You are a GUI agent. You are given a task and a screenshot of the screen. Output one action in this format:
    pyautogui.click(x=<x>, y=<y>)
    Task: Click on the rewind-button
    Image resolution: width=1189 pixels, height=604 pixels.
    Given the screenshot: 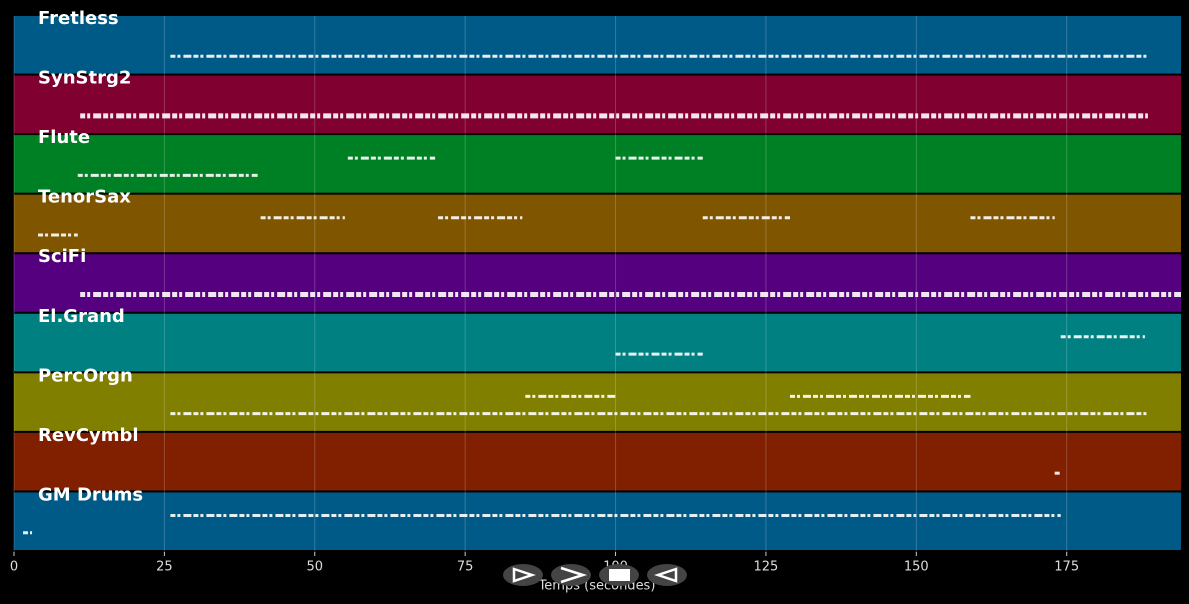 What is the action you would take?
    pyautogui.click(x=667, y=575)
    